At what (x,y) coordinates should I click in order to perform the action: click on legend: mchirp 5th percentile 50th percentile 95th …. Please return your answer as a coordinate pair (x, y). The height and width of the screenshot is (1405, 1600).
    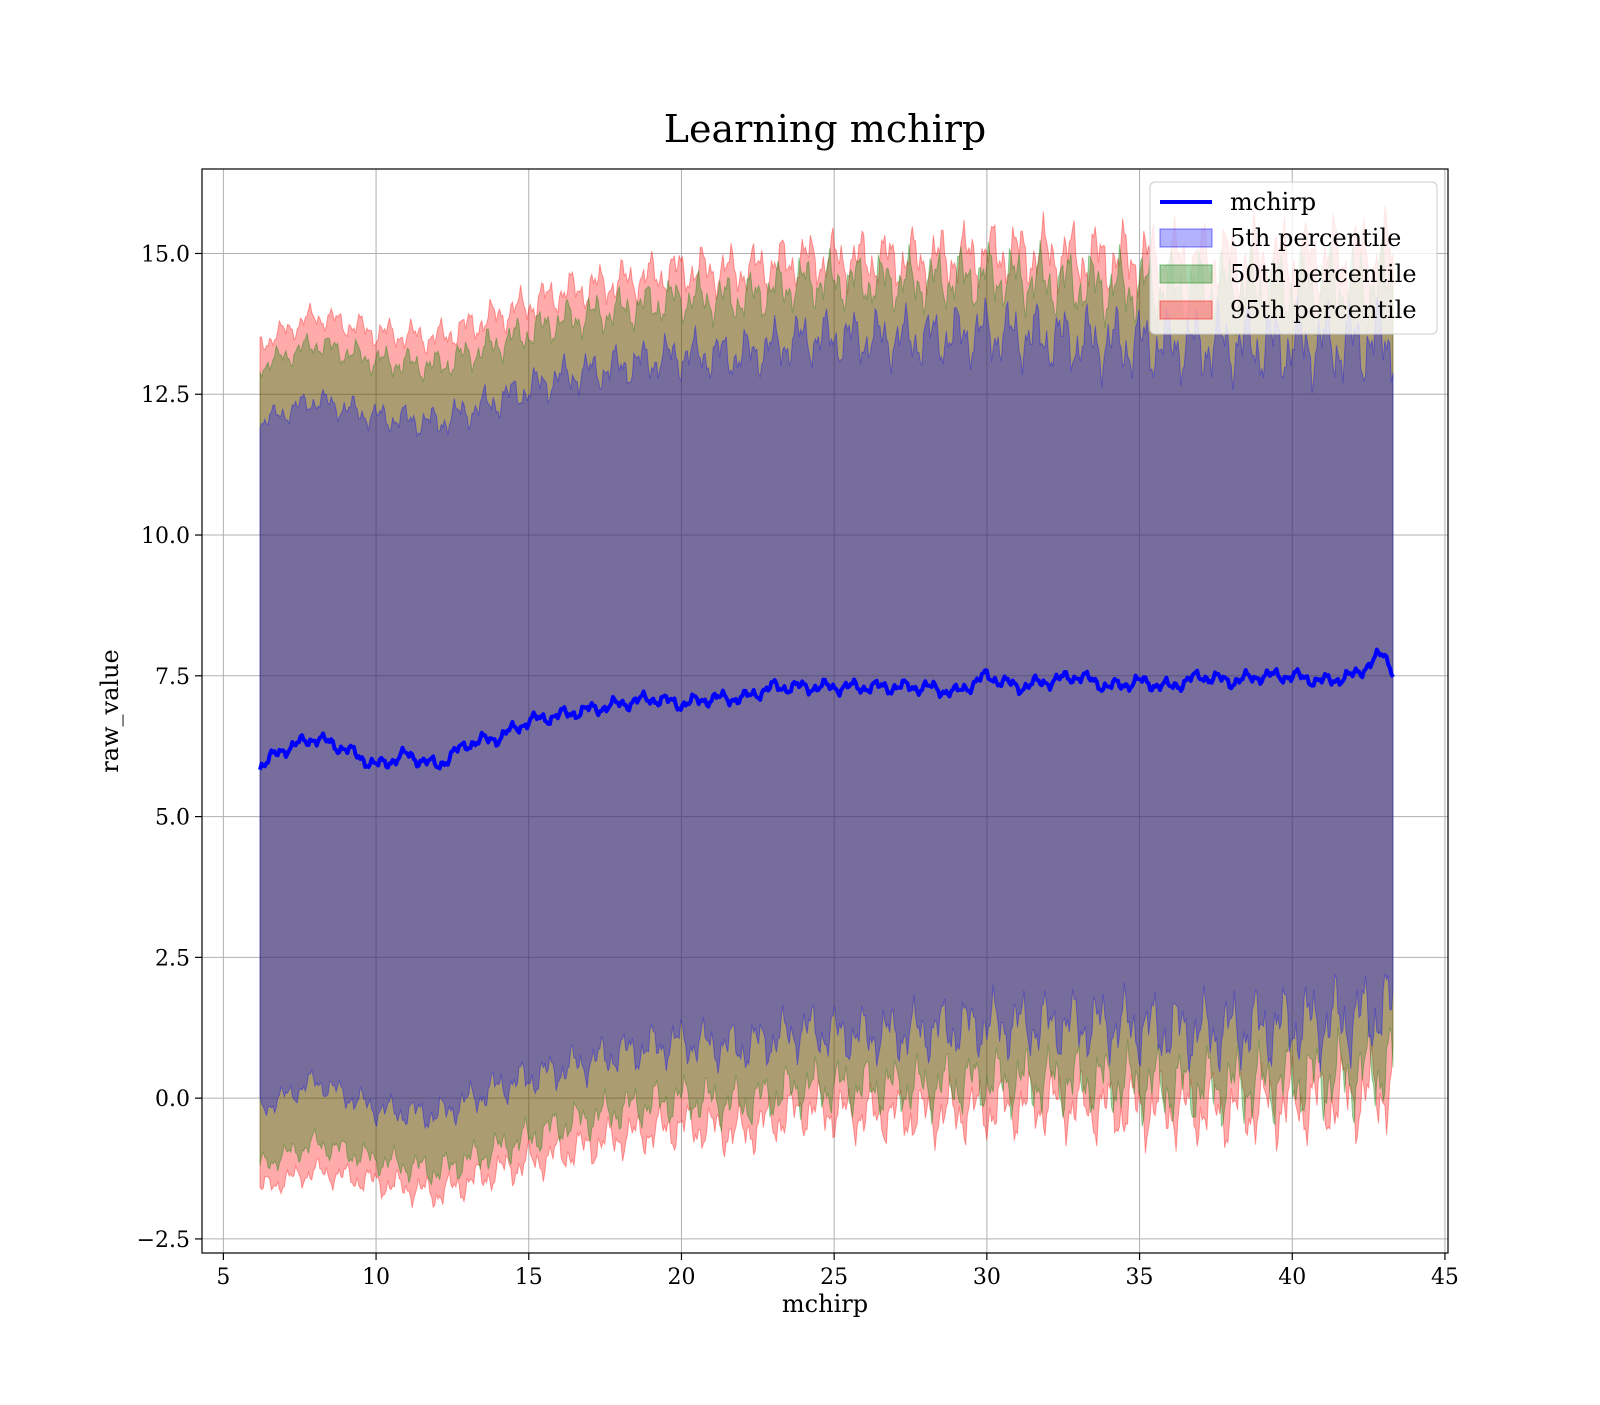
    Looking at the image, I should click on (1293, 258).